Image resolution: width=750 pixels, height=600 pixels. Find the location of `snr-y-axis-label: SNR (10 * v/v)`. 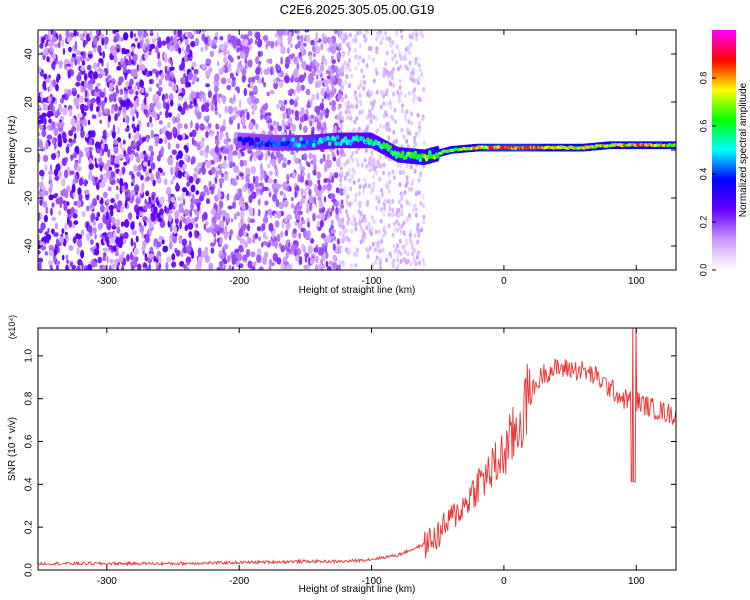

snr-y-axis-label: SNR (10 * v/v) is located at coordinates (12, 449).